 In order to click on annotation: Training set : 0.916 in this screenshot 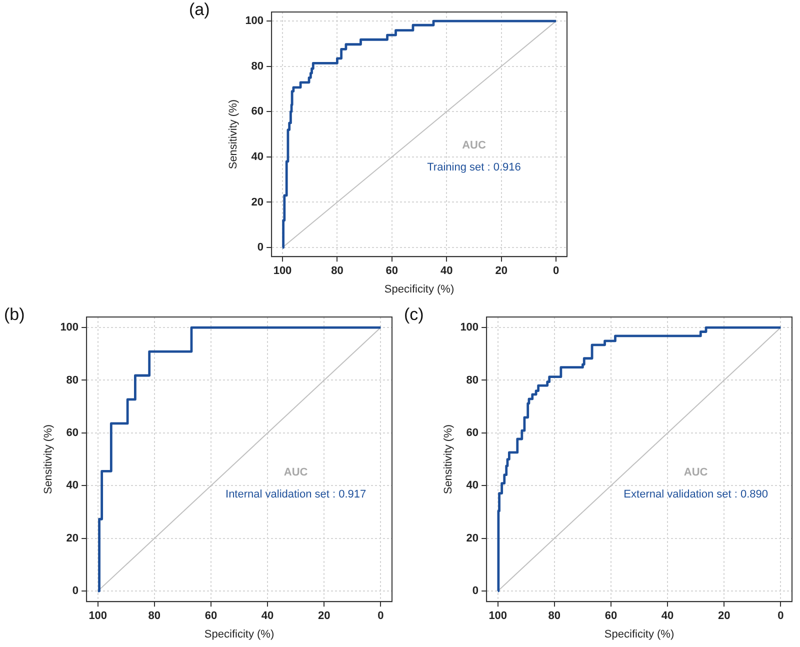, I will do `click(474, 168)`.